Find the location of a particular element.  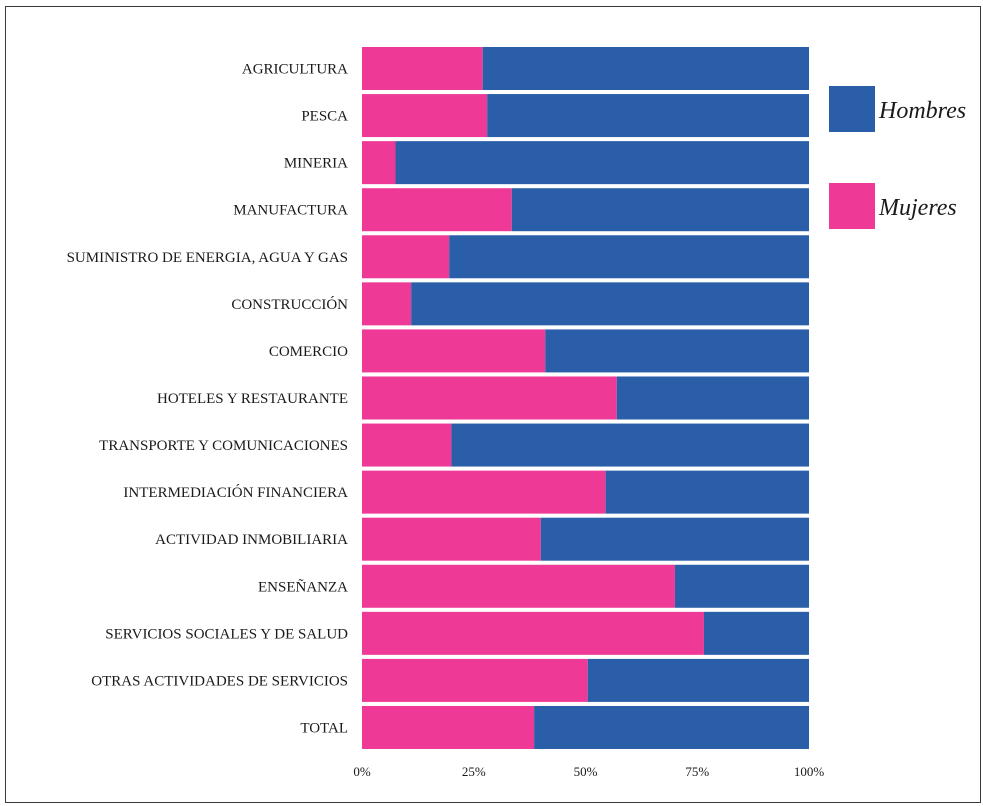

category-label: COMERCIO is located at coordinates (308, 352).